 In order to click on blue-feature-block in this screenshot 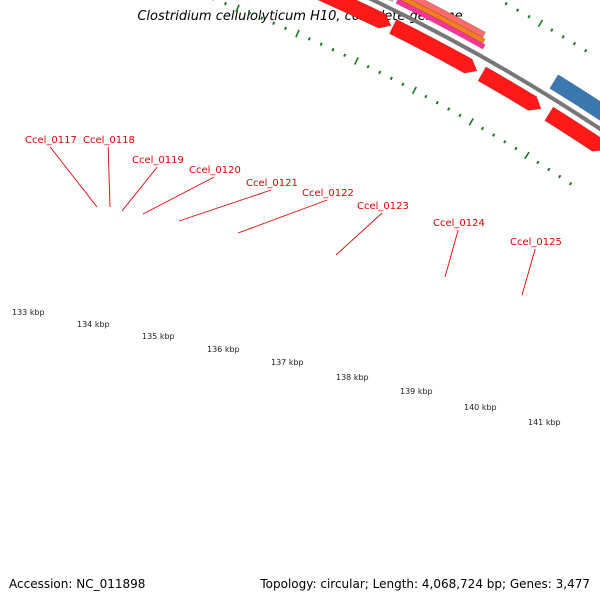, I will do `click(574, 97)`.